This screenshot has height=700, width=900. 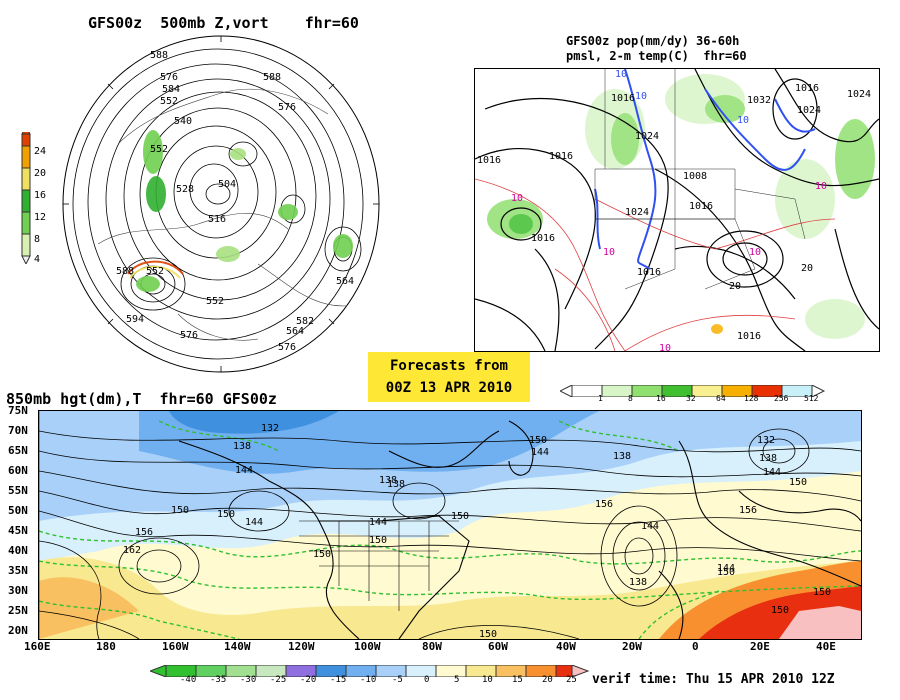 I want to click on lon-label: 0, so click(x=695, y=646).